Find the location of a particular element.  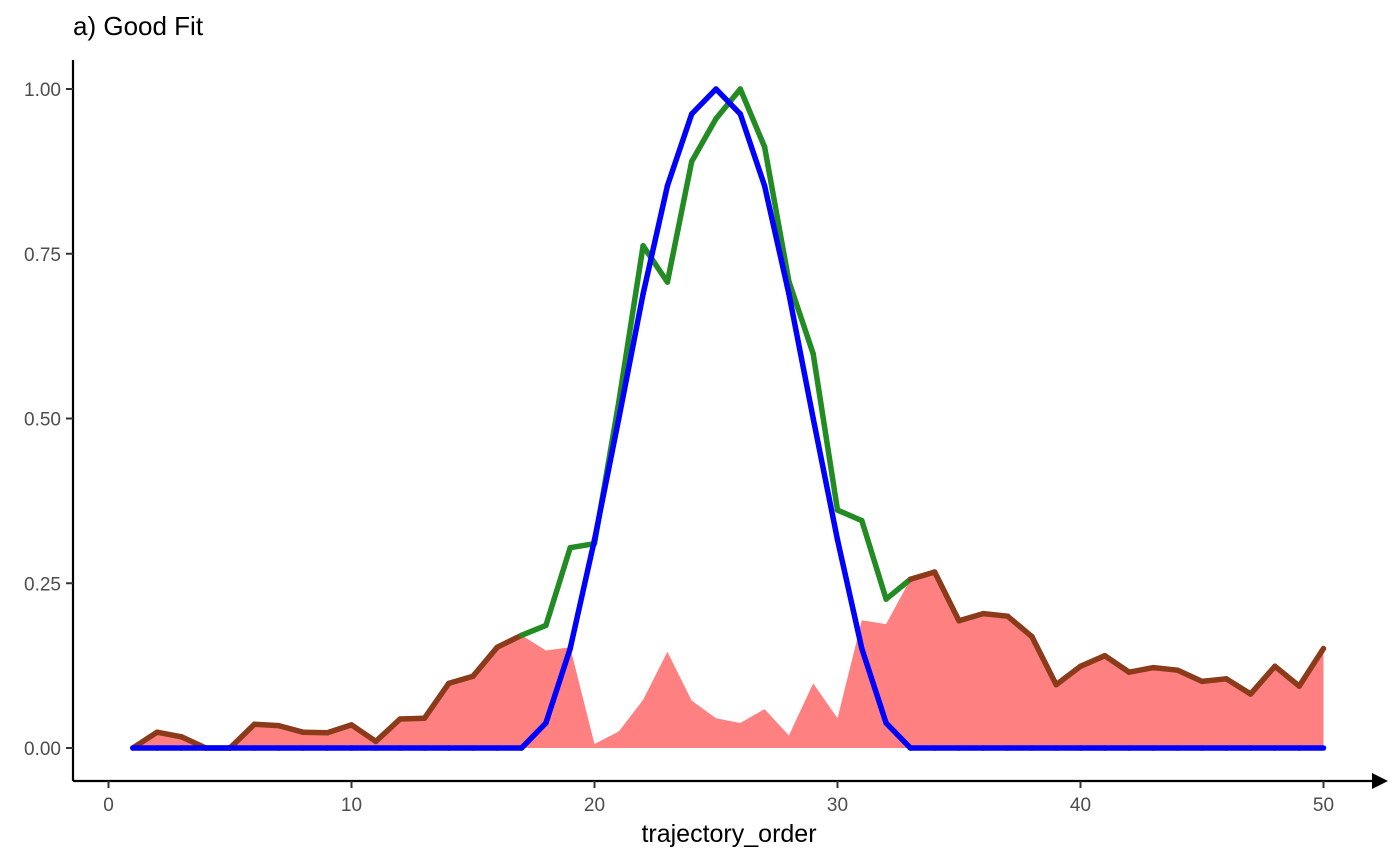

x-tick-label: 40 is located at coordinates (1080, 805).